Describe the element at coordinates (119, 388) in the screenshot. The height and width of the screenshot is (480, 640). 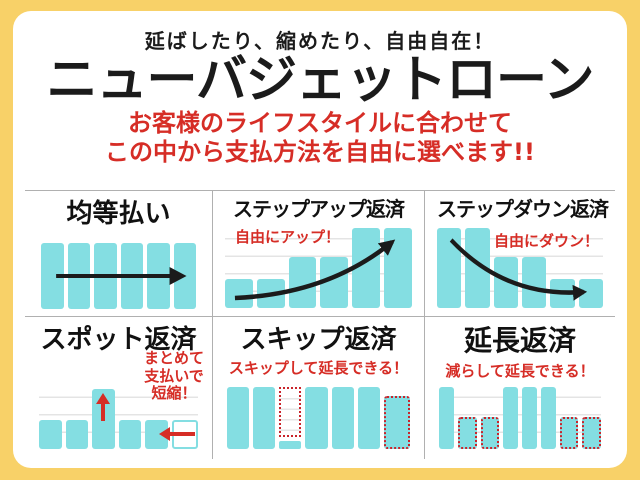
I see `panel-spot: スポット返済 まとめて 支払いで 短縮！` at that location.